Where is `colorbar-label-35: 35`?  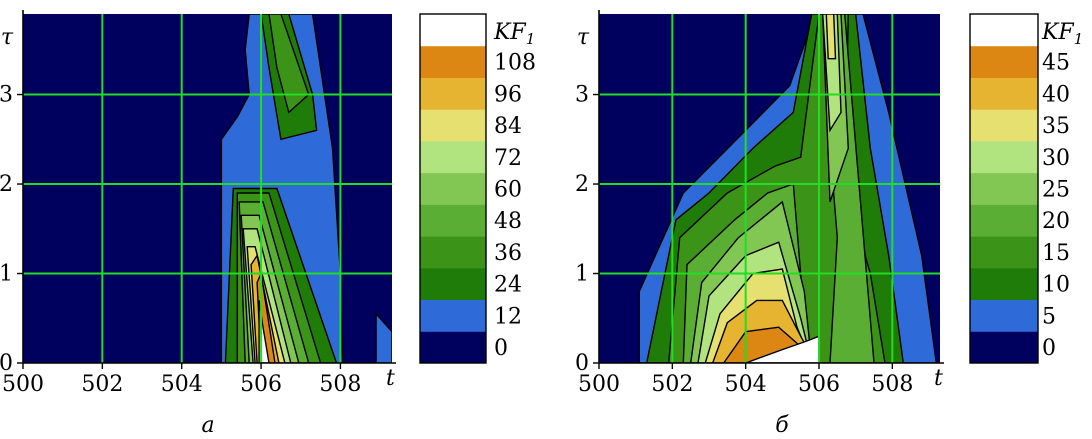
colorbar-label-35: 35 is located at coordinates (1056, 126).